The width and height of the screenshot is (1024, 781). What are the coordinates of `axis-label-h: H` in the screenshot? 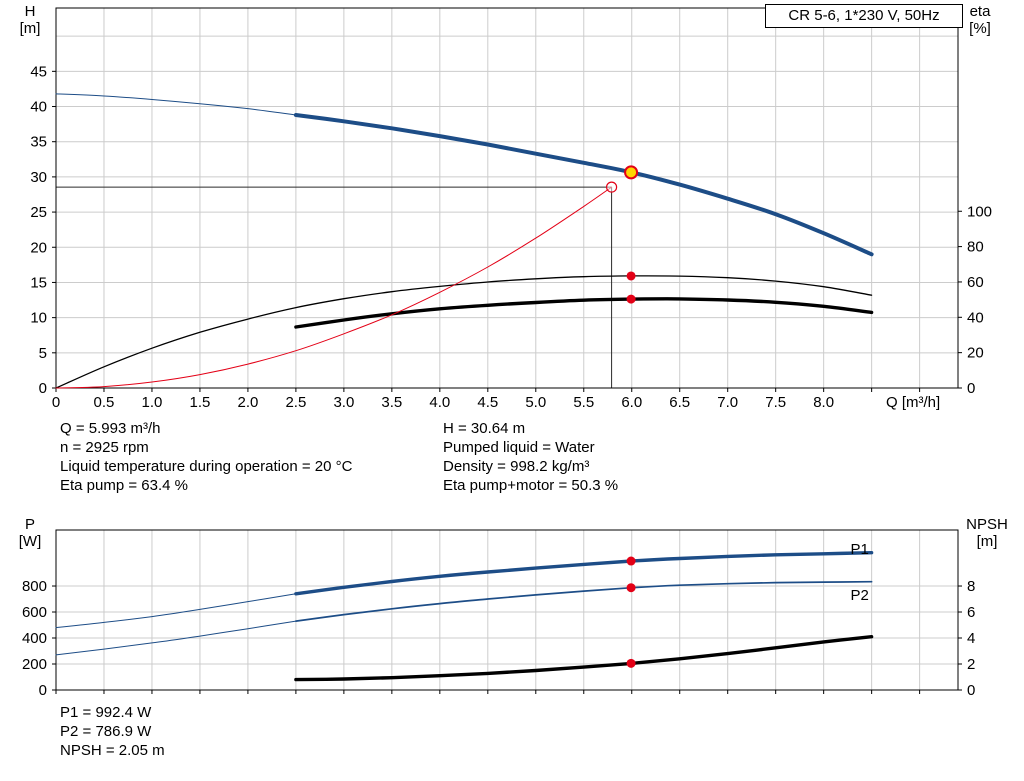 It's located at (30, 11).